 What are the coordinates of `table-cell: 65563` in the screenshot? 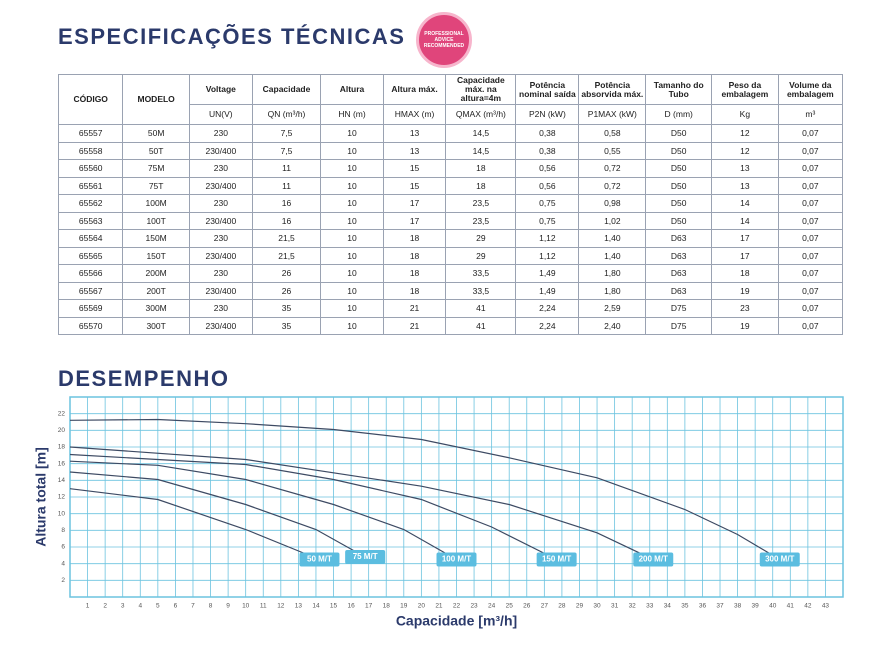 It's located at (90, 220).